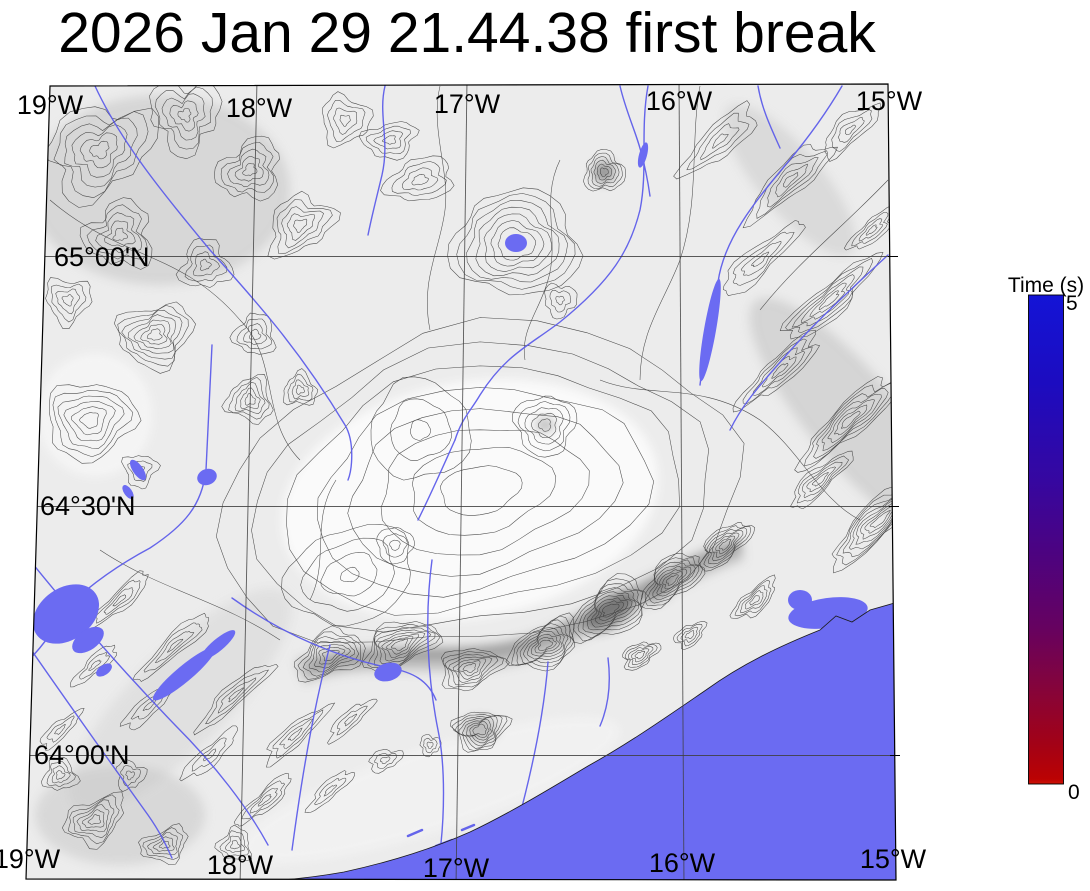 The width and height of the screenshot is (1090, 891). Describe the element at coordinates (1046, 539) in the screenshot. I see `colorbar-gradient` at that location.